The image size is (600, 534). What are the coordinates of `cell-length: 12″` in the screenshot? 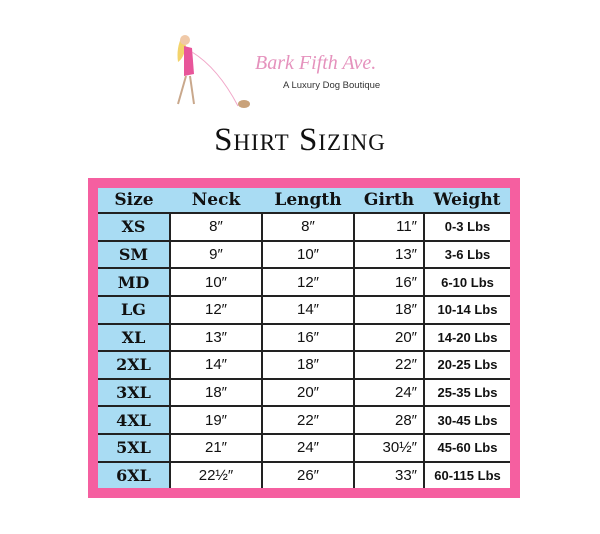 It's located at (308, 282).